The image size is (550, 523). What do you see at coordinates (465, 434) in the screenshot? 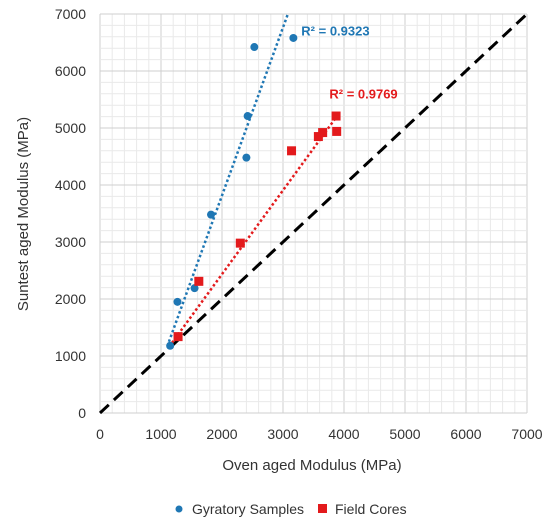
I see `x-tick-label: 6000` at bounding box center [465, 434].